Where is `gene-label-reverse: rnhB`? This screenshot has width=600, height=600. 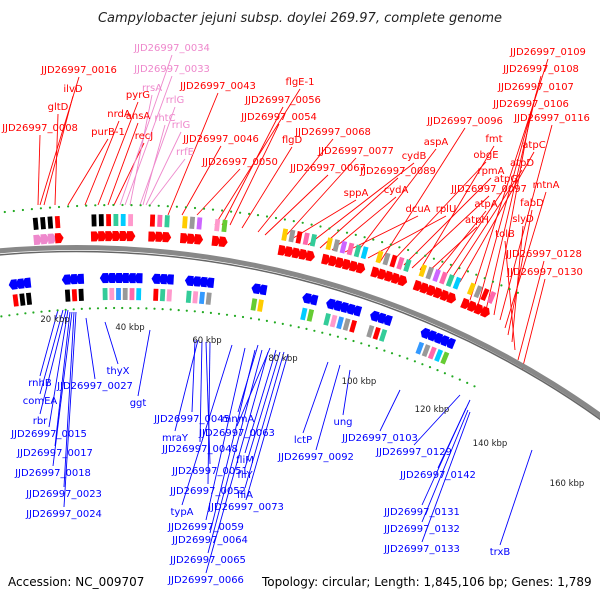 gene-label-reverse: rnhB is located at coordinates (40, 383).